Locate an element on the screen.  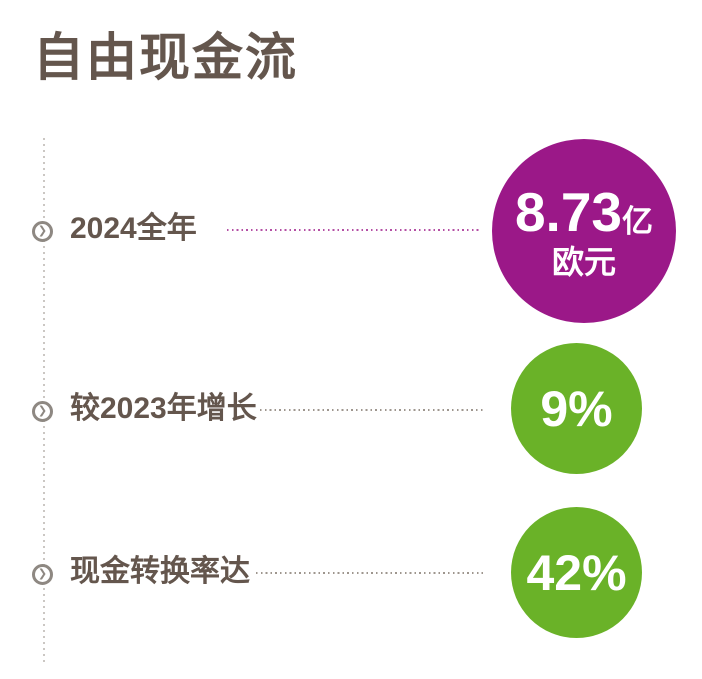
metric-value-circle-growth: 9% is located at coordinates (576, 408).